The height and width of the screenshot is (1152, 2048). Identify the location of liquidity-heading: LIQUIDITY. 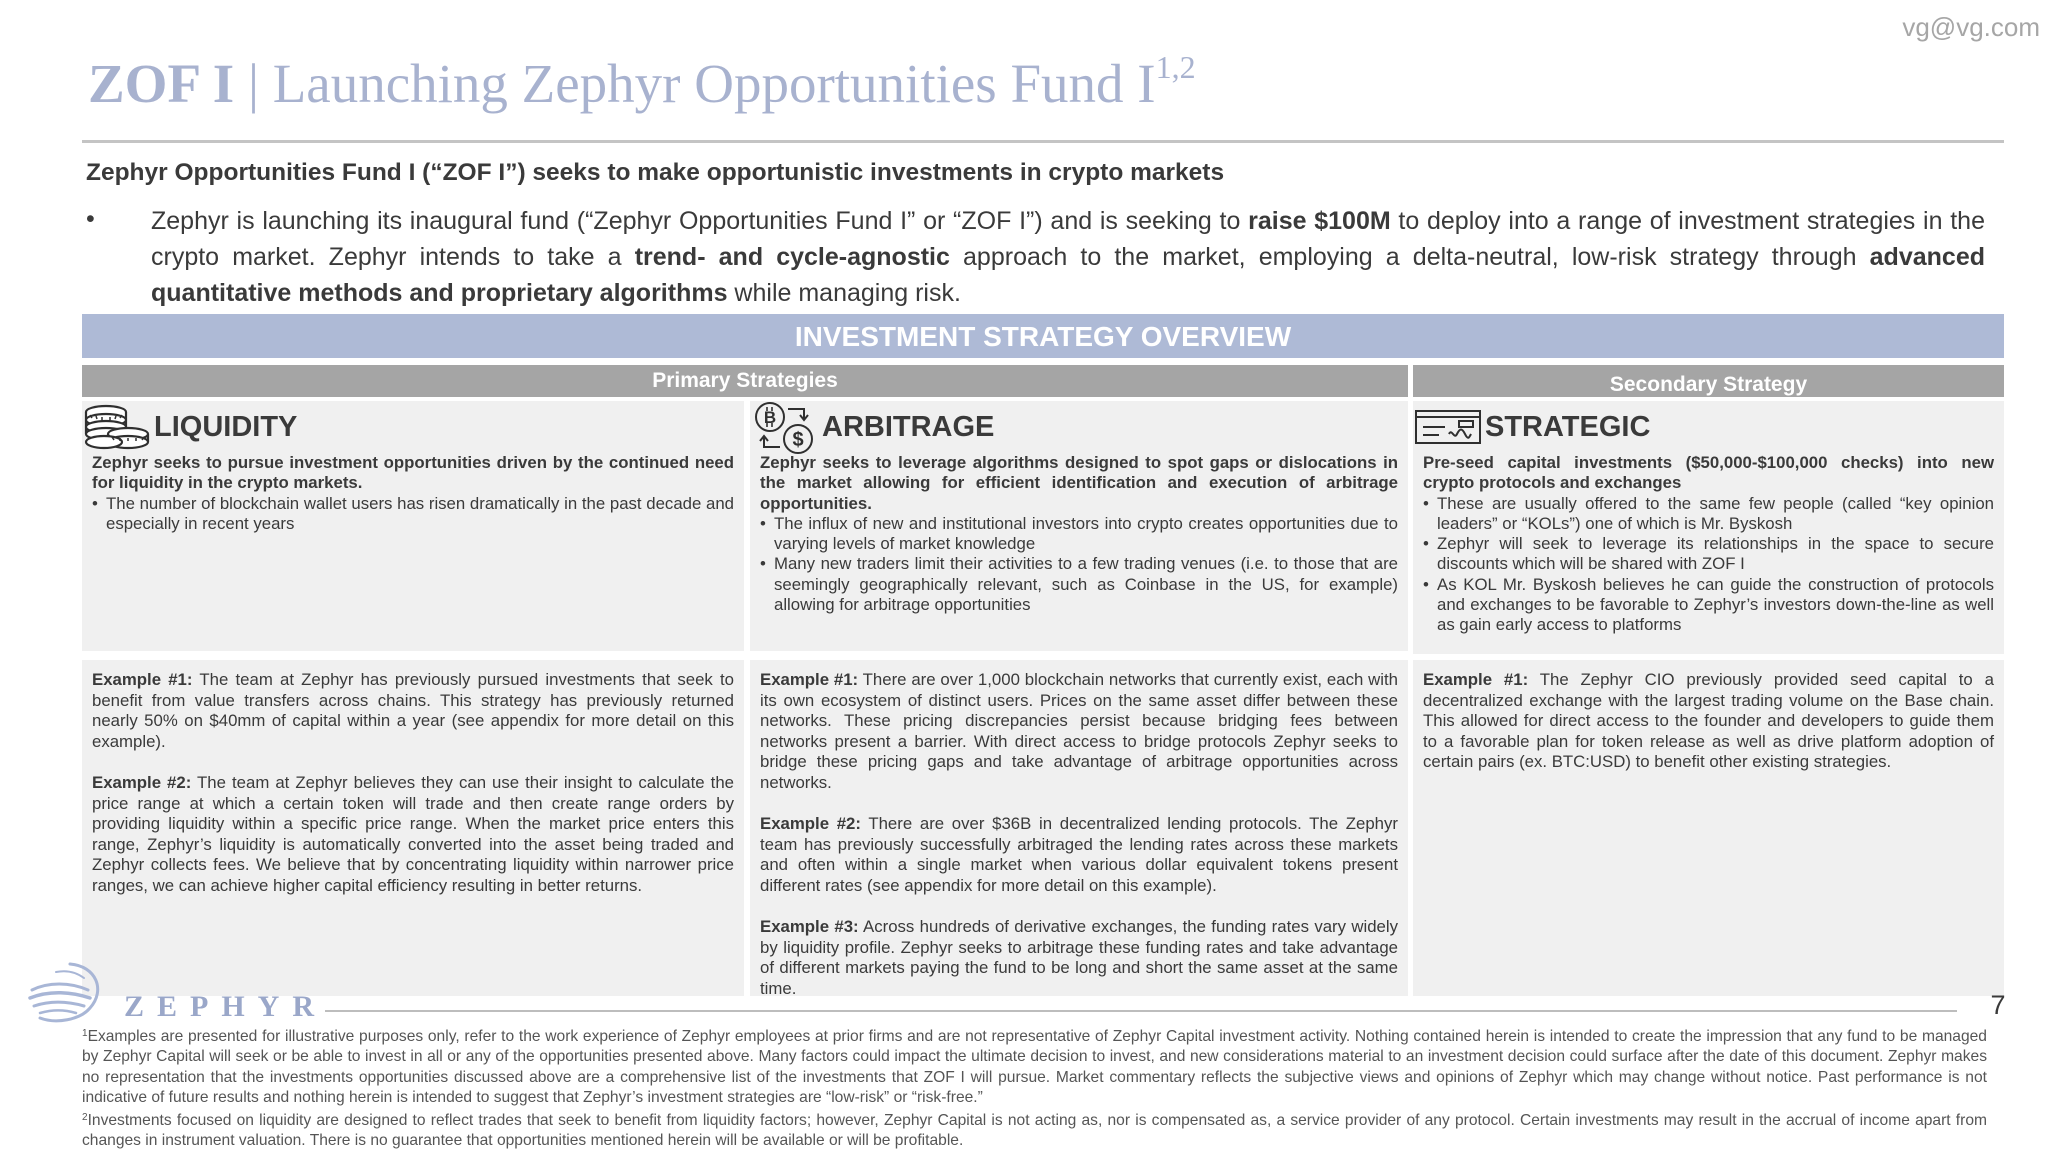
(226, 426).